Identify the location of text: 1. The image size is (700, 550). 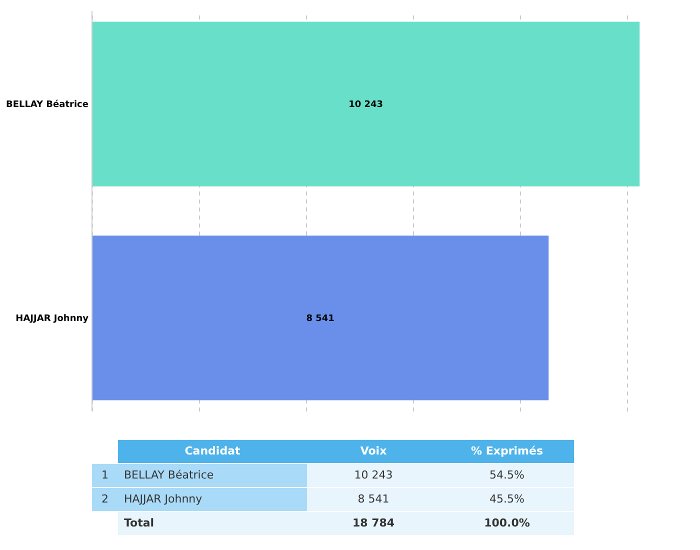
(105, 475).